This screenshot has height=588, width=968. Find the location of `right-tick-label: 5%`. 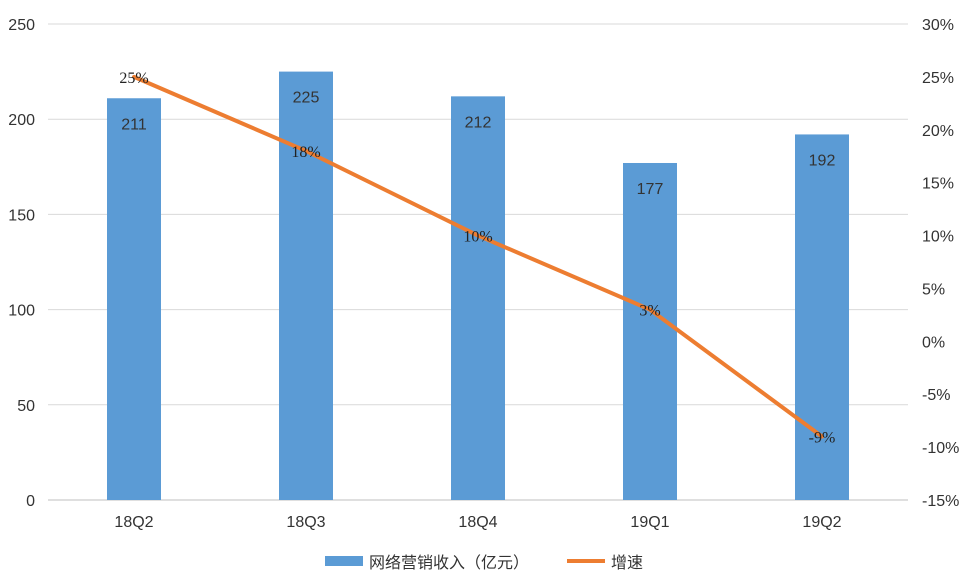

right-tick-label: 5% is located at coordinates (933, 289).